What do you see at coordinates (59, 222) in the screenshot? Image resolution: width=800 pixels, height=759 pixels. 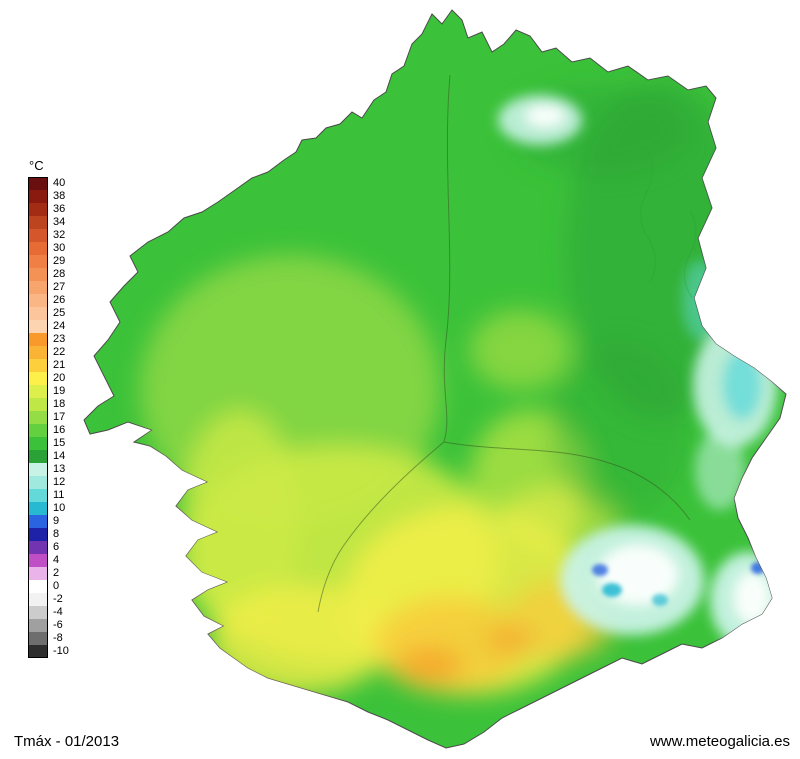 I see `legend-value-label: 34` at bounding box center [59, 222].